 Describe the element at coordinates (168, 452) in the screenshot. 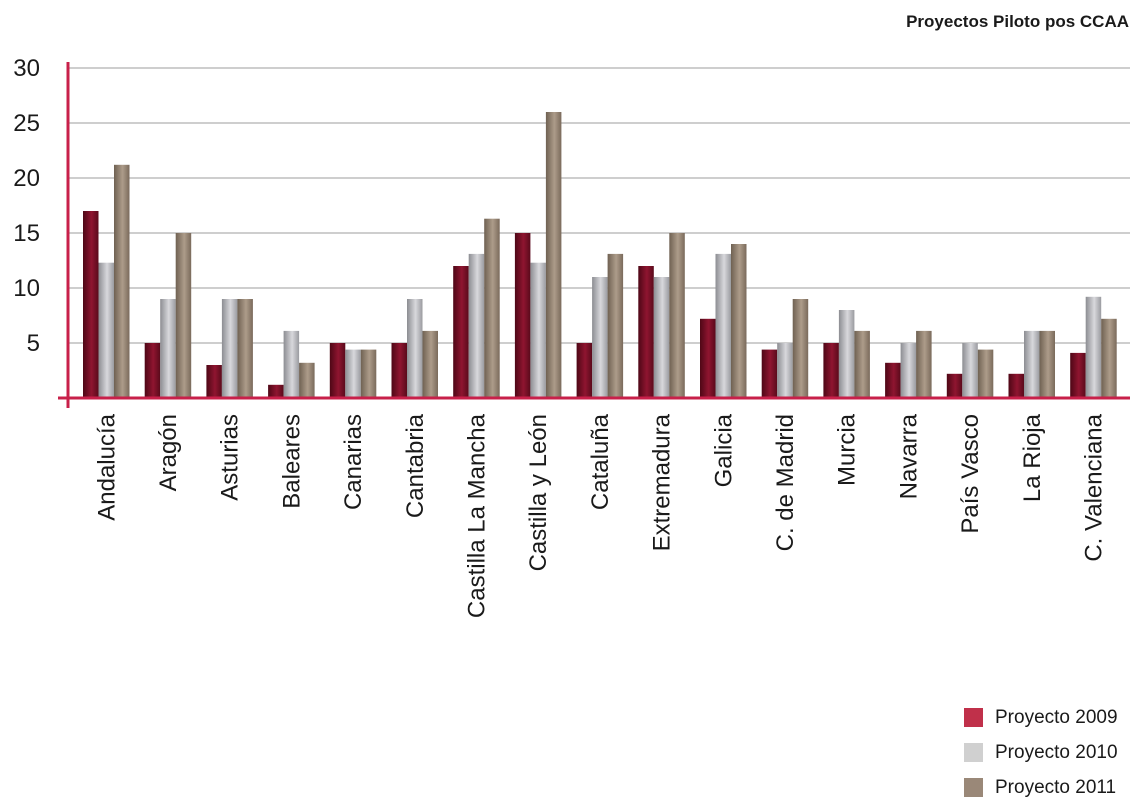

I see `x-tick-label: Aragón` at that location.